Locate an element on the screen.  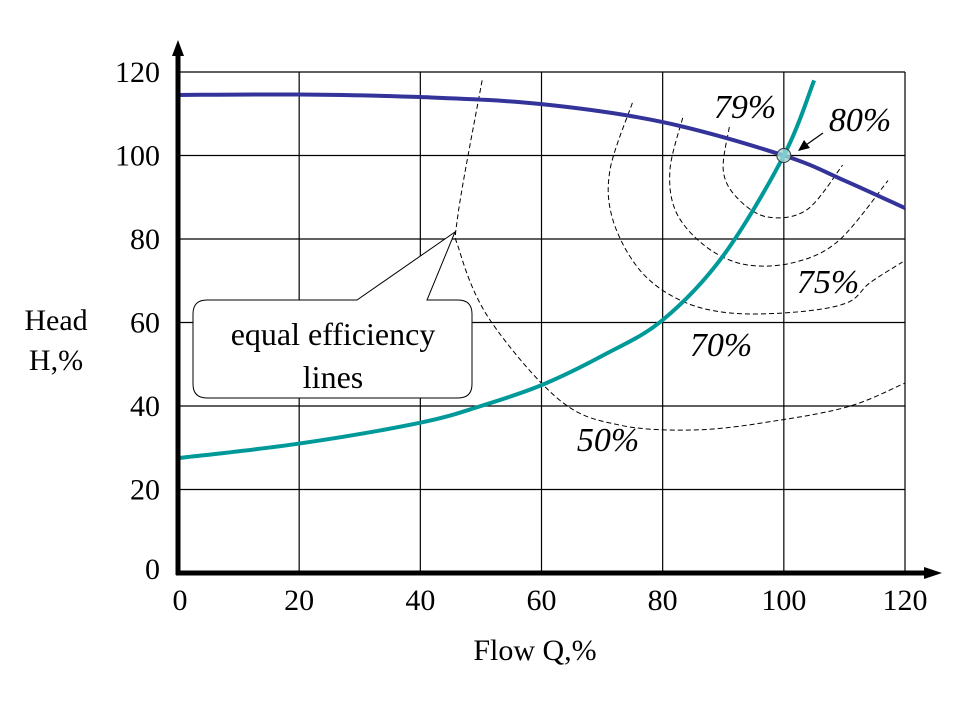
y-tick-label: 60 is located at coordinates (145, 323).